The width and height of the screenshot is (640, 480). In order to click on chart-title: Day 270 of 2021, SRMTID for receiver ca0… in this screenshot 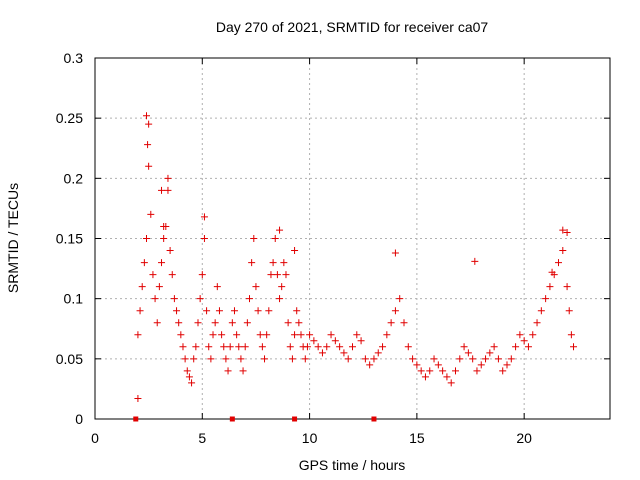, I will do `click(352, 27)`.